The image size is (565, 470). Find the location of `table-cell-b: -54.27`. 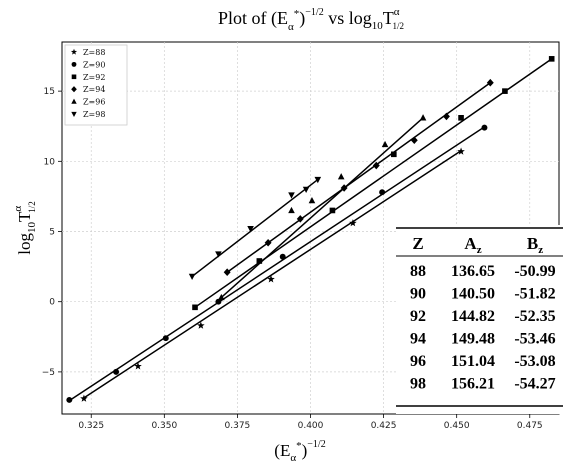

table-cell-b: -54.27 is located at coordinates (534, 384).